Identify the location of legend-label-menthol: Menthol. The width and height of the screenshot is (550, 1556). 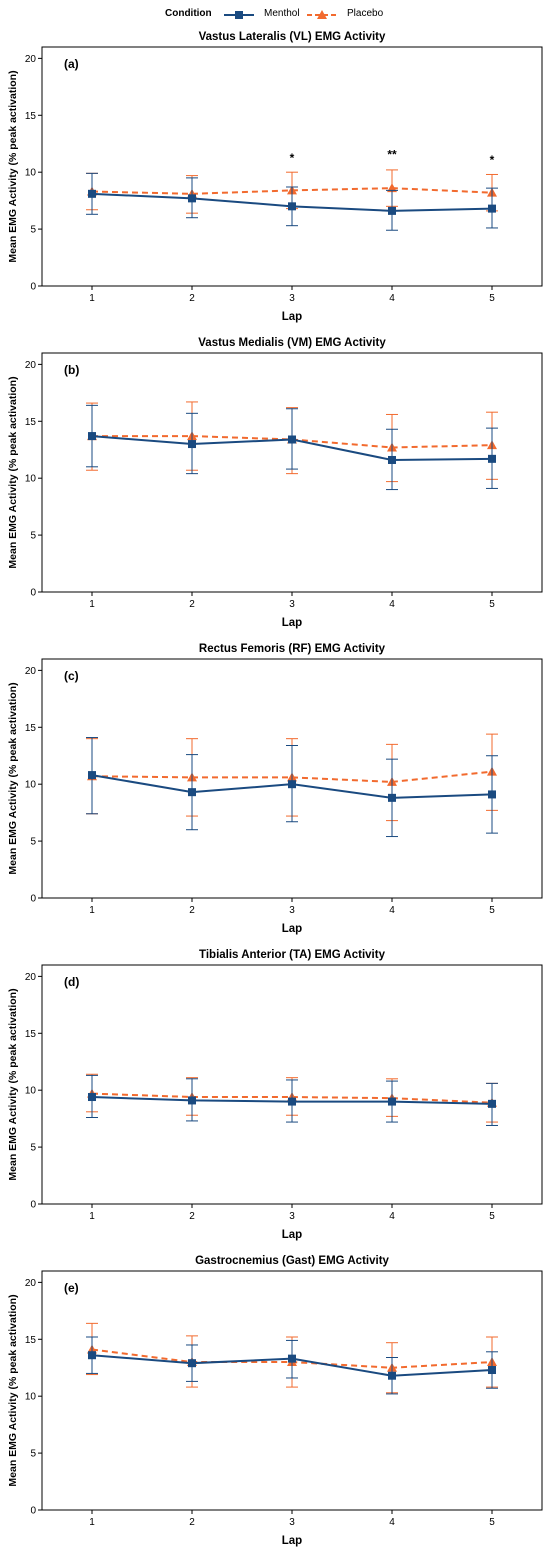
(282, 13).